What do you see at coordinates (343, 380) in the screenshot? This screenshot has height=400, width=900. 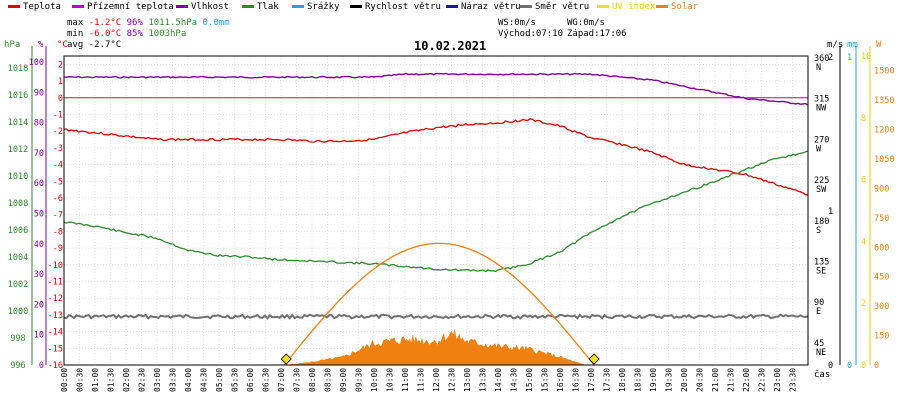 I see `x-tick-label: 09:00` at bounding box center [343, 380].